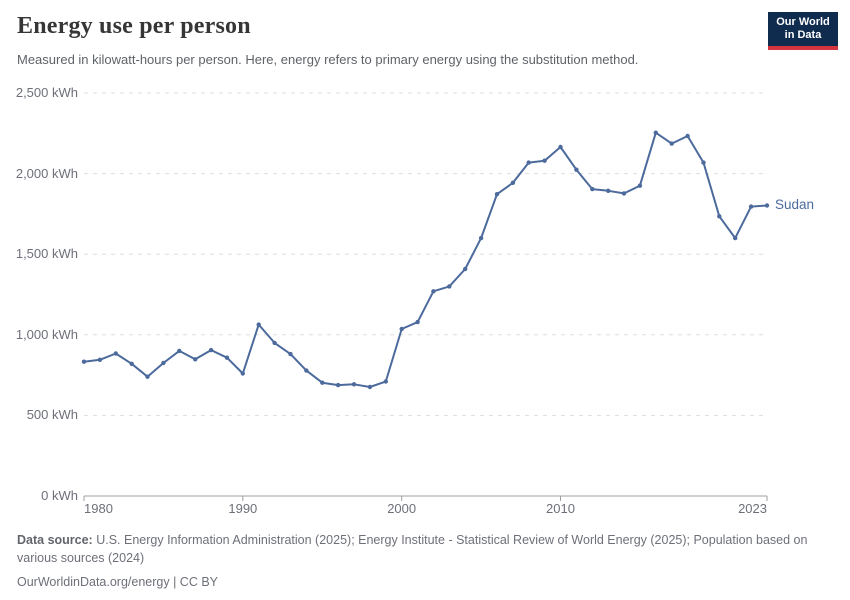 Image resolution: width=850 pixels, height=600 pixels. What do you see at coordinates (52, 415) in the screenshot?
I see `y-axis-label: 500 kWh` at bounding box center [52, 415].